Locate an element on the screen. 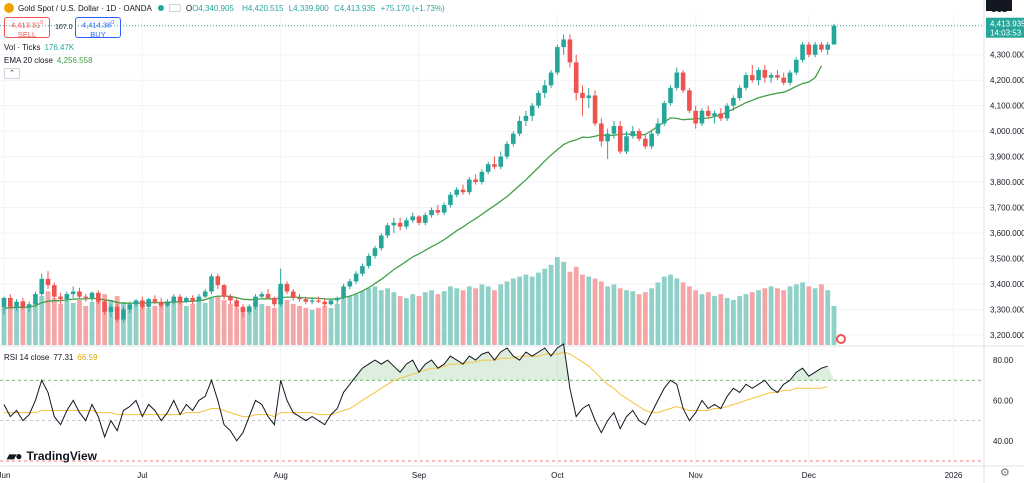  sell-price-sup: 0 is located at coordinates (41, 23).